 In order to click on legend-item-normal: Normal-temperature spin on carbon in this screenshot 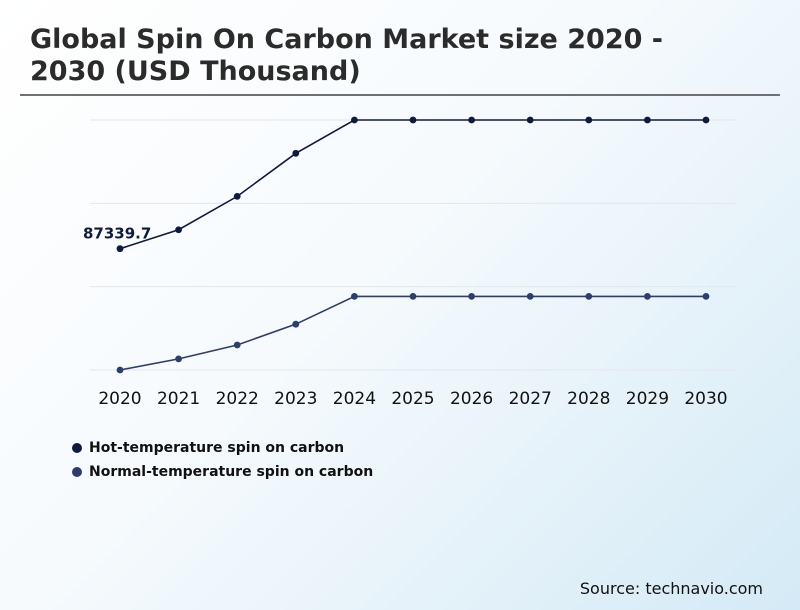, I will do `click(222, 472)`.